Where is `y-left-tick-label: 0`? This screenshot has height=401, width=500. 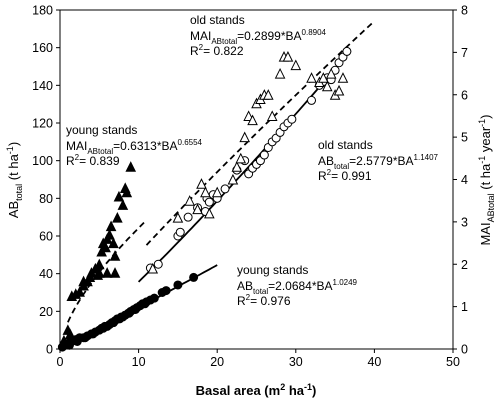
y-left-tick-label: 0 is located at coordinates (49, 350).